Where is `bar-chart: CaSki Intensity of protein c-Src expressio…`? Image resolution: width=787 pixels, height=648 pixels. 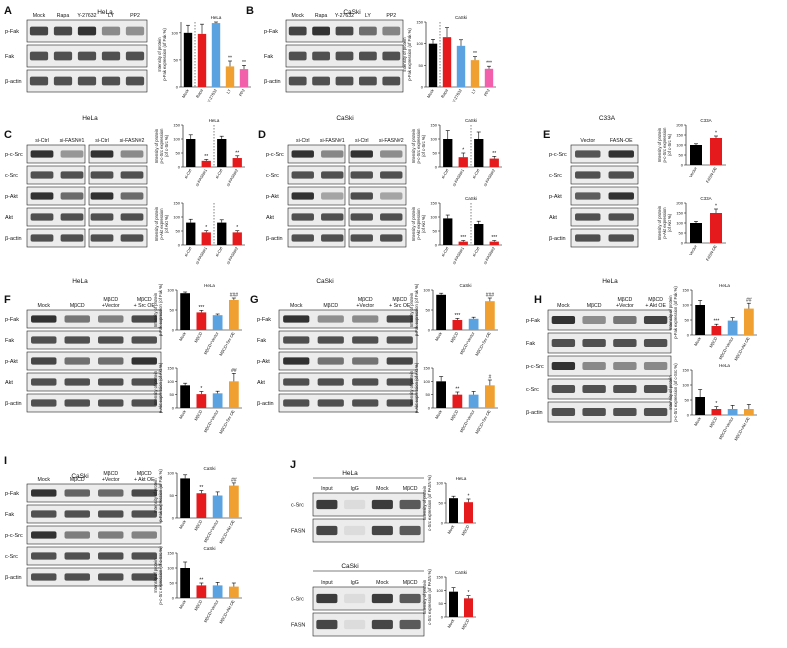 bar-chart: CaSki Intensity of protein c-Src expressio… is located at coordinates (449, 599).